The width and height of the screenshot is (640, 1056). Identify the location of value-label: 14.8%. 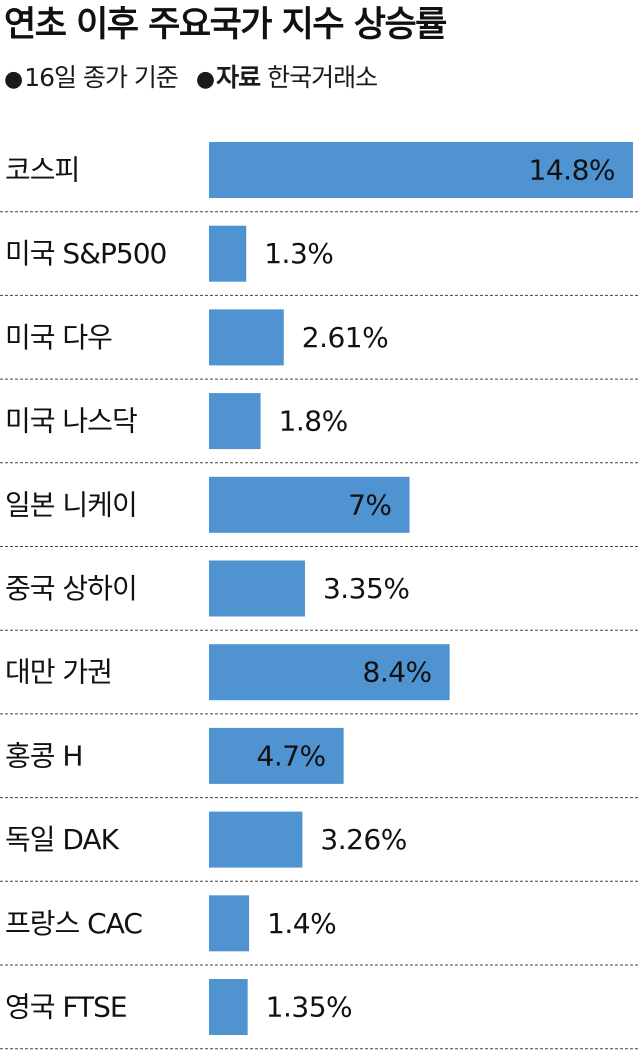
(572, 170).